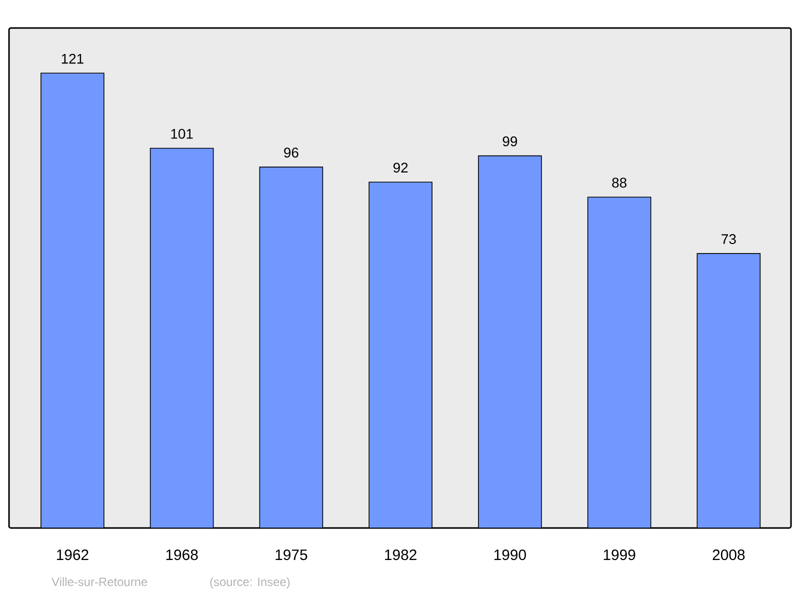  What do you see at coordinates (182, 133) in the screenshot?
I see `data-label: 101` at bounding box center [182, 133].